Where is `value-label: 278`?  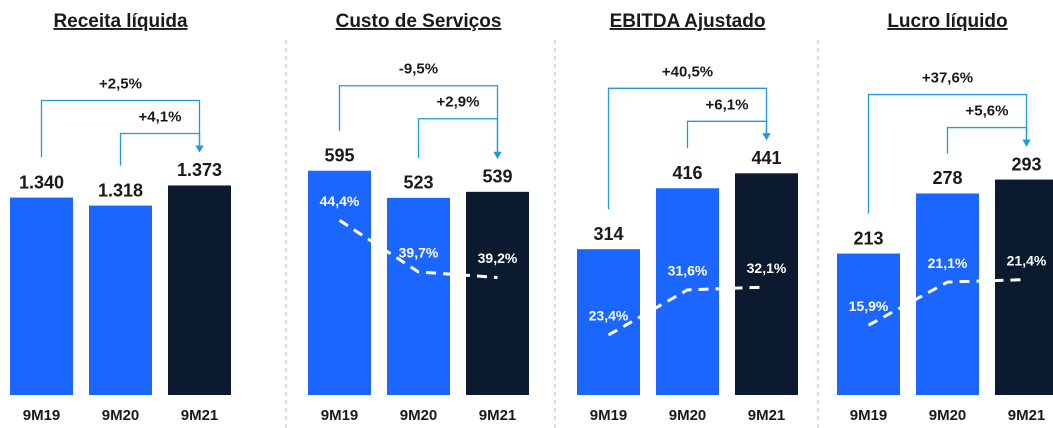
value-label: 278 is located at coordinates (947, 178).